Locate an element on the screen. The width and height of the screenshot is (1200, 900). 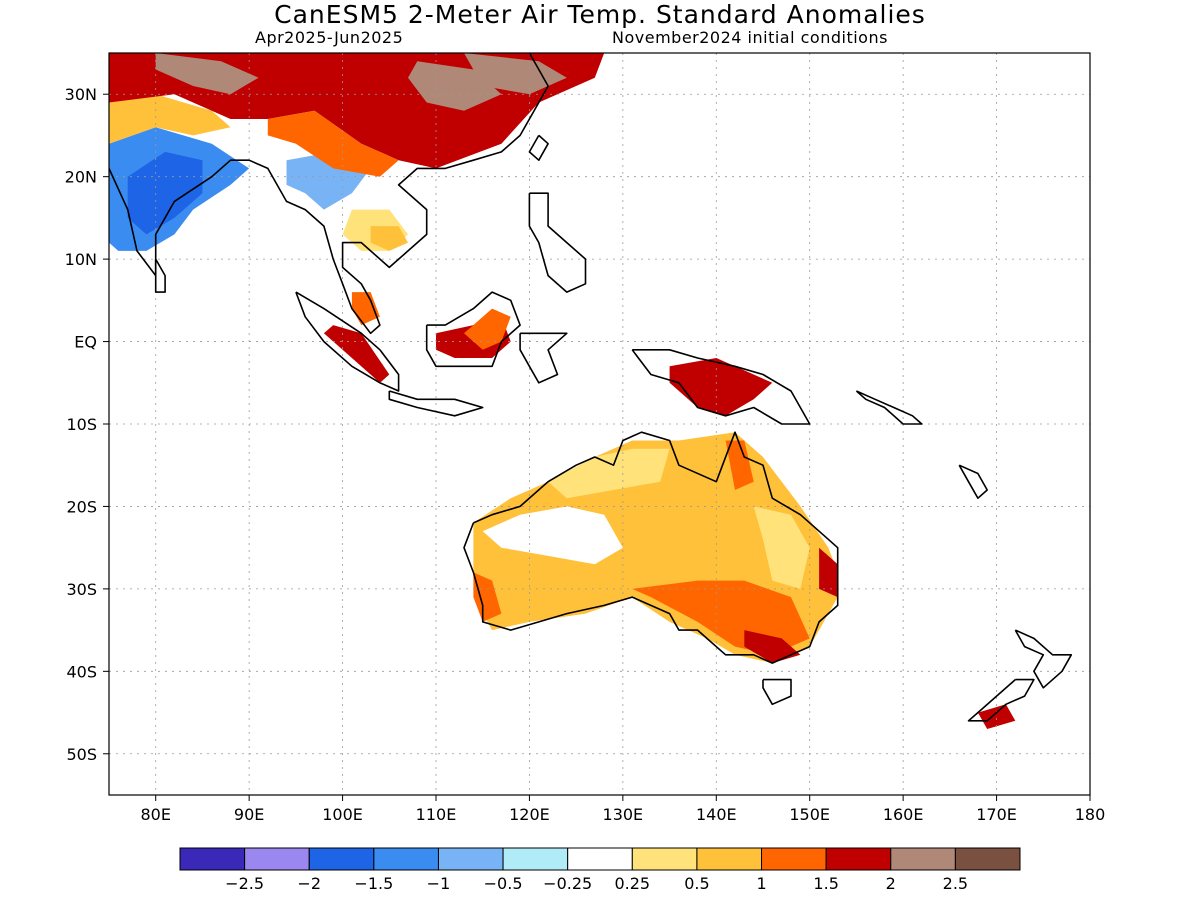
lon-tick-label: 140E is located at coordinates (716, 814).